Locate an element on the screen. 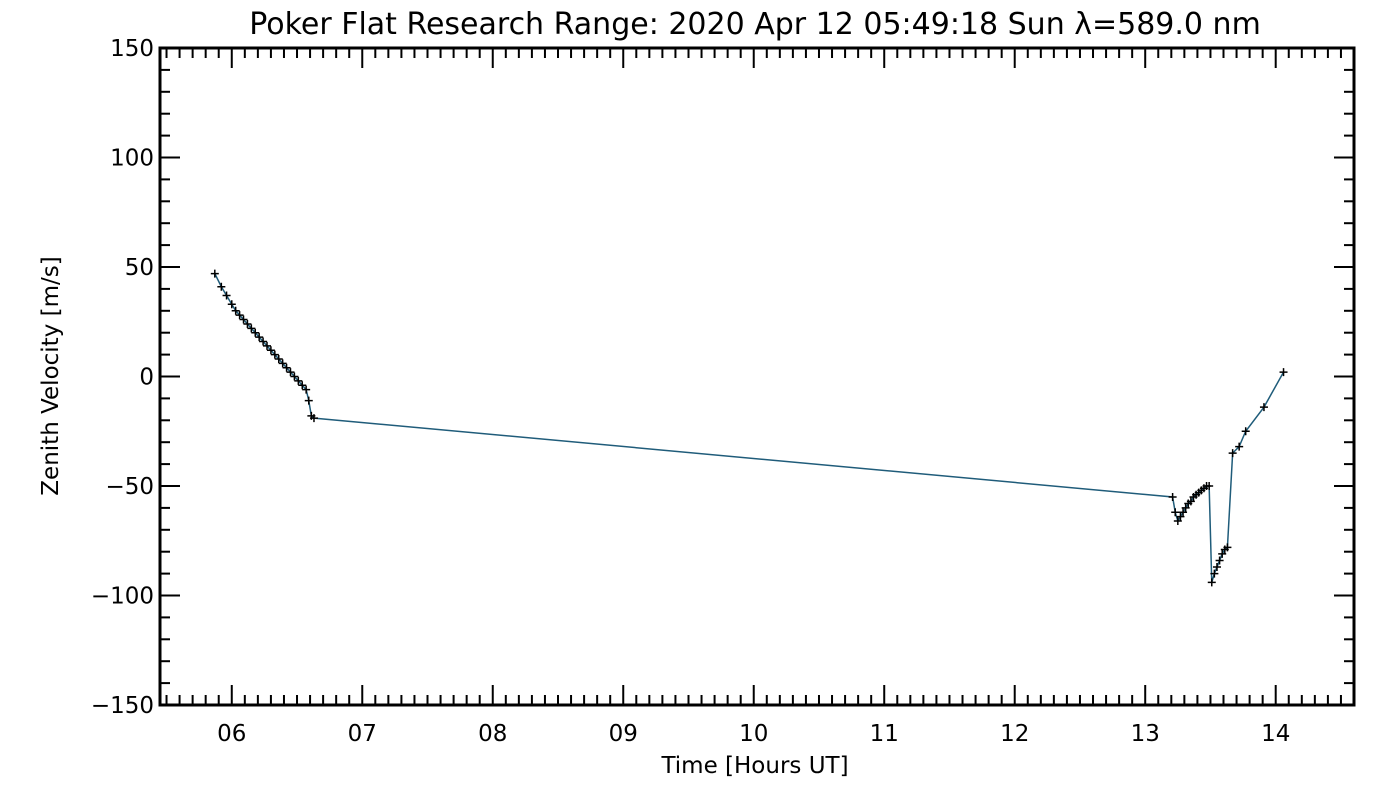  x-tick-label: 07 is located at coordinates (362, 734).